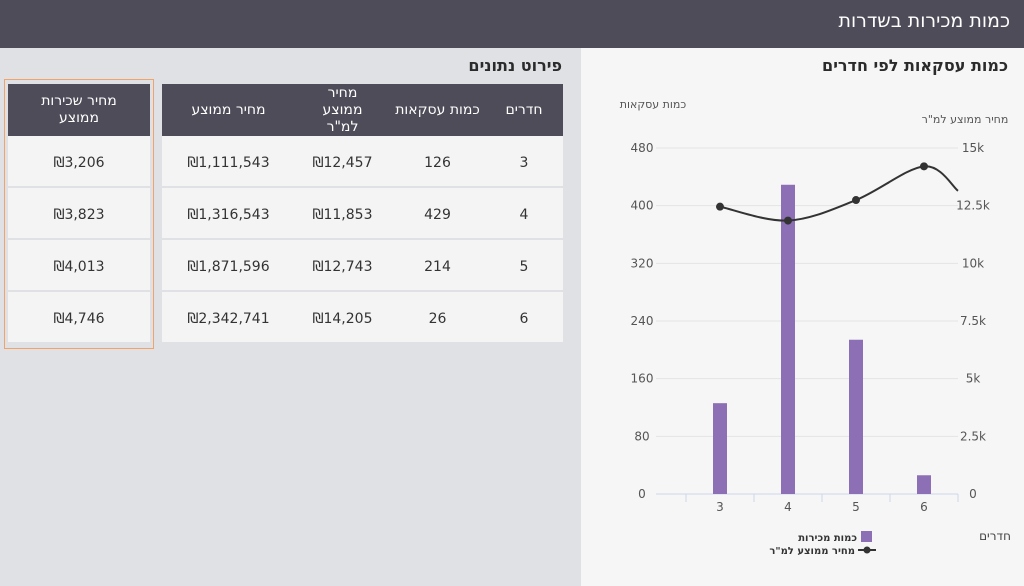  I want to click on x-tick-label: 3, so click(720, 507).